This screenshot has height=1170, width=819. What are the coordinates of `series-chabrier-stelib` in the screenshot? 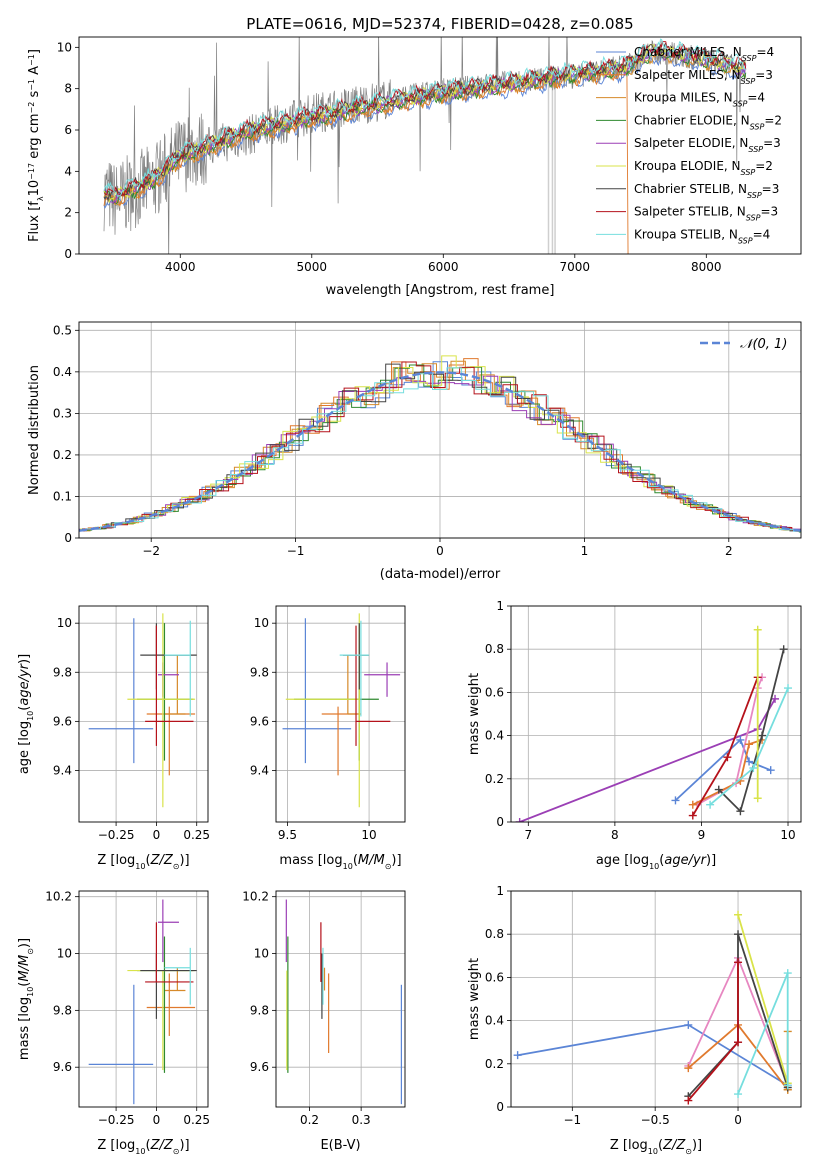 It's located at (751, 730).